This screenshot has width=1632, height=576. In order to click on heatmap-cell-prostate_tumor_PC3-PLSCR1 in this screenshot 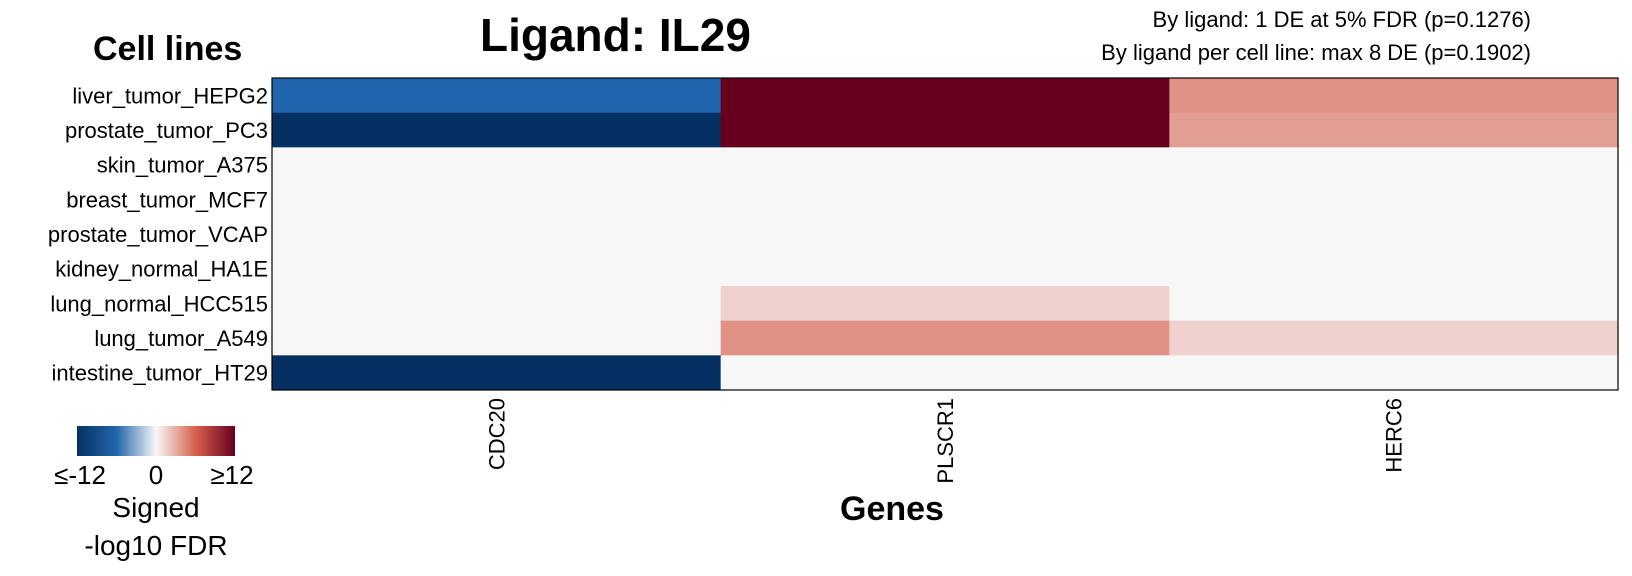, I will do `click(945, 130)`.